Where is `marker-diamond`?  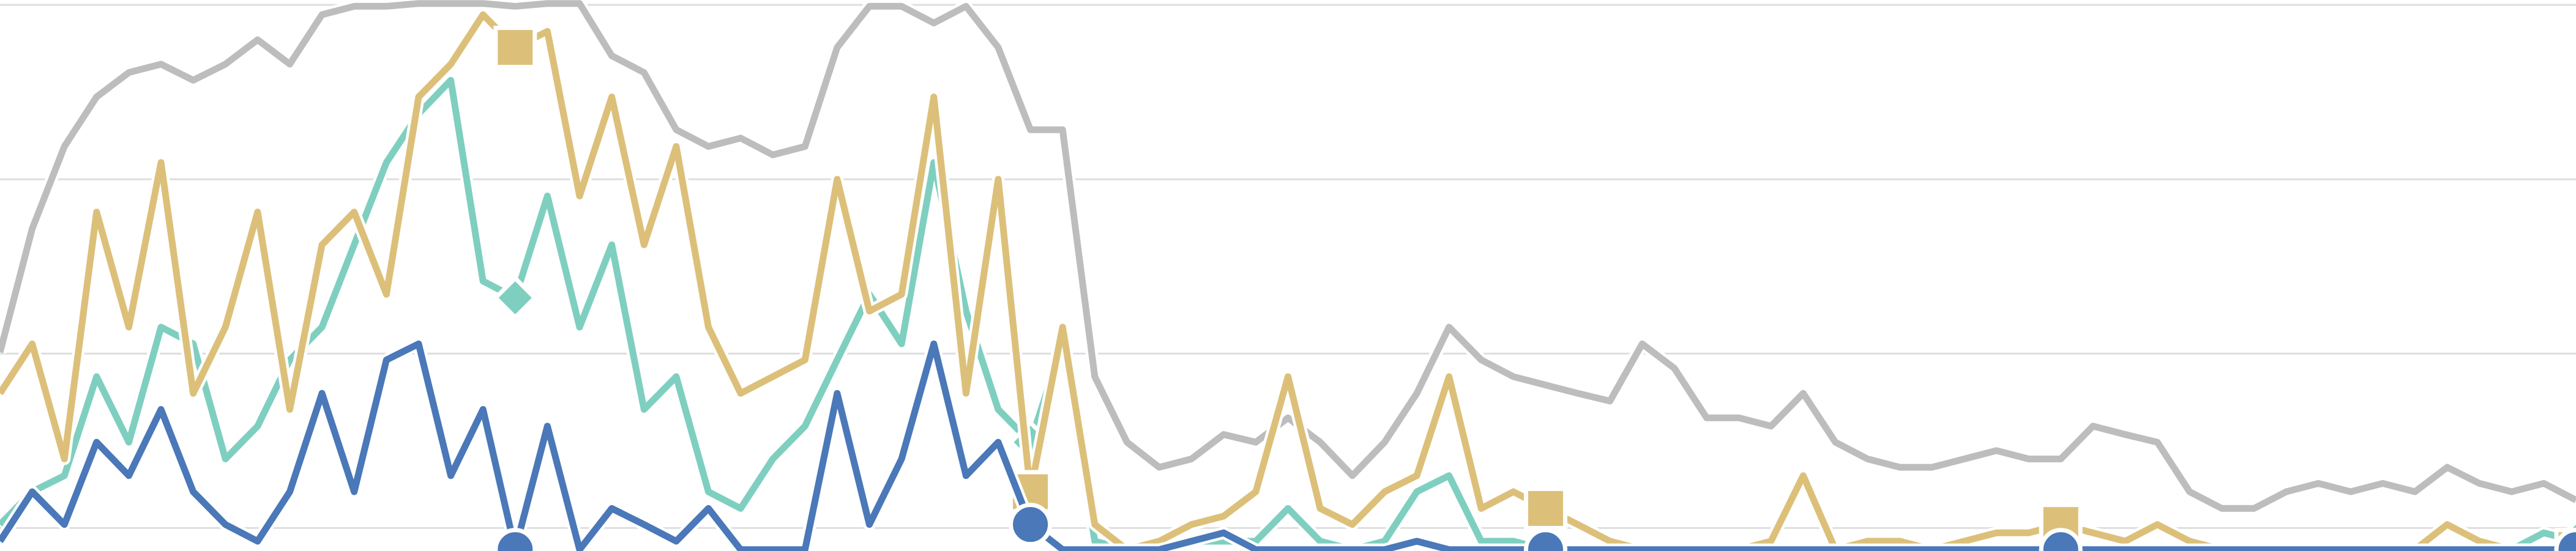 marker-diamond is located at coordinates (515, 297).